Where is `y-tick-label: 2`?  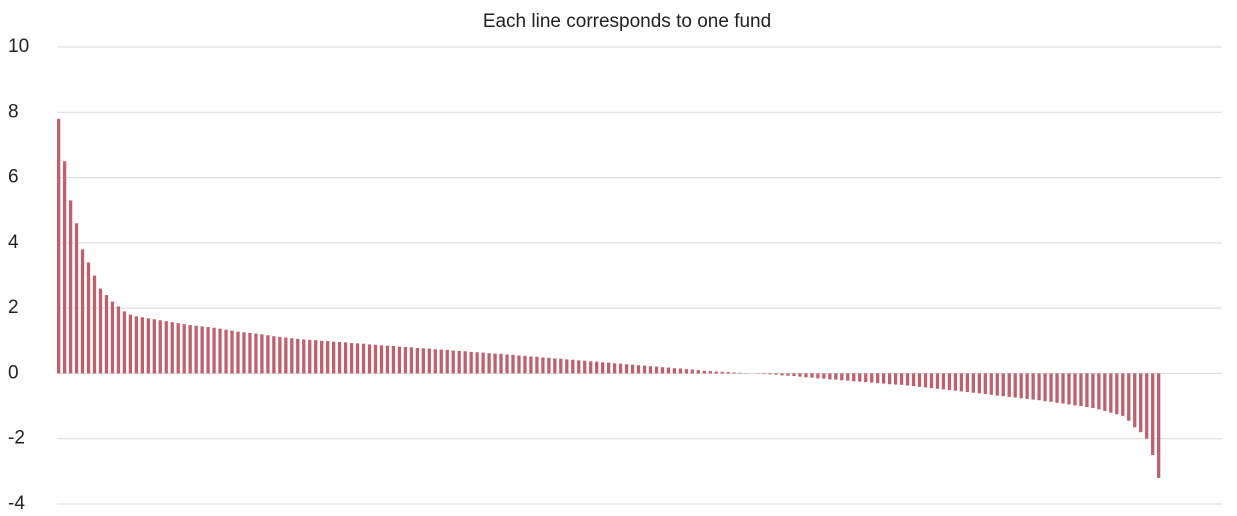 y-tick-label: 2 is located at coordinates (13, 307).